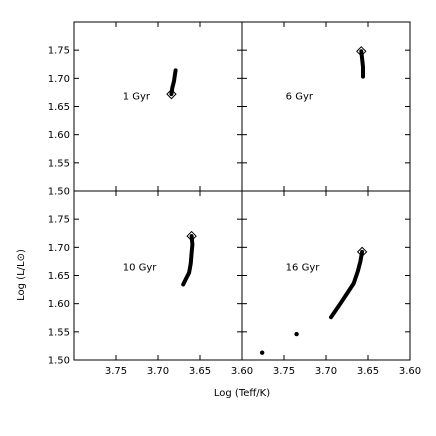 This screenshot has width=436, height=436. I want to click on x-axis-title: Log (Teff/K), so click(242, 393).